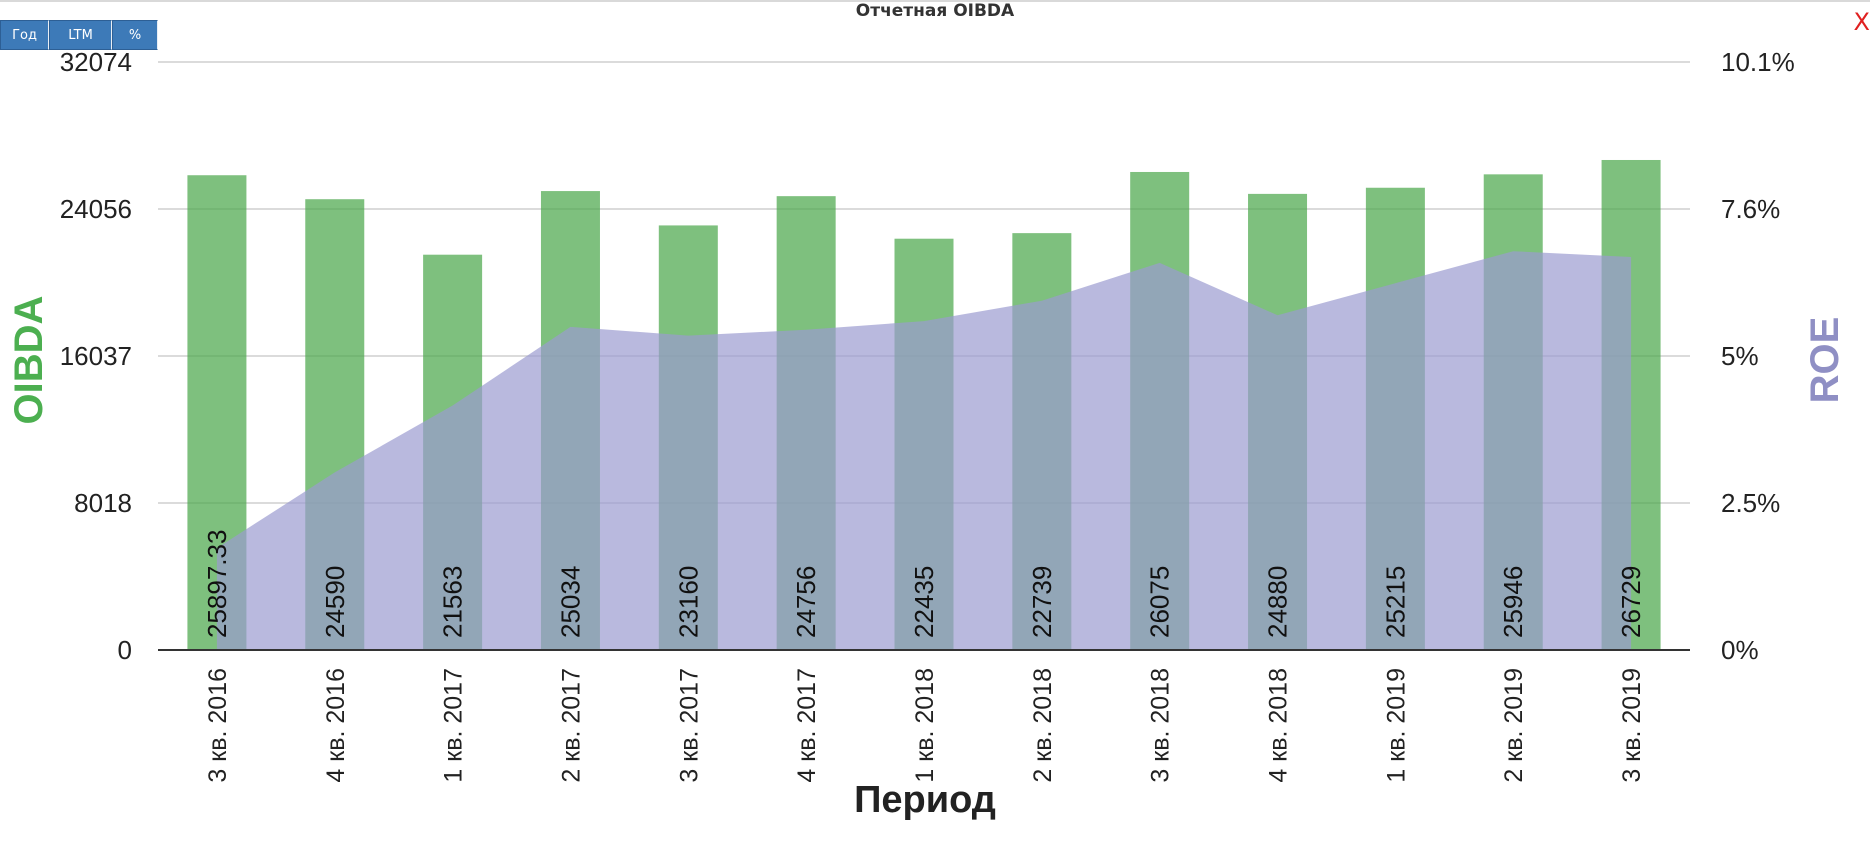  What do you see at coordinates (24, 35) in the screenshot?
I see `year-button: Год` at bounding box center [24, 35].